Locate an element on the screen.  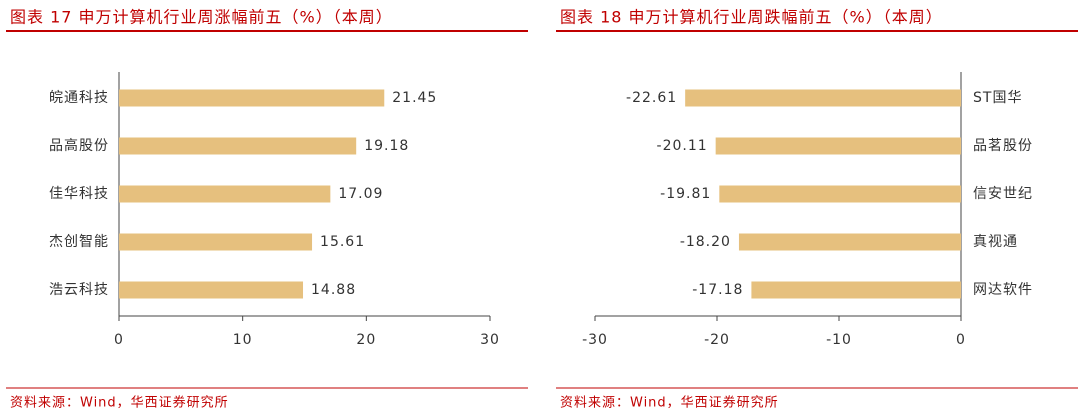
value-label: 21.45 is located at coordinates (414, 98).